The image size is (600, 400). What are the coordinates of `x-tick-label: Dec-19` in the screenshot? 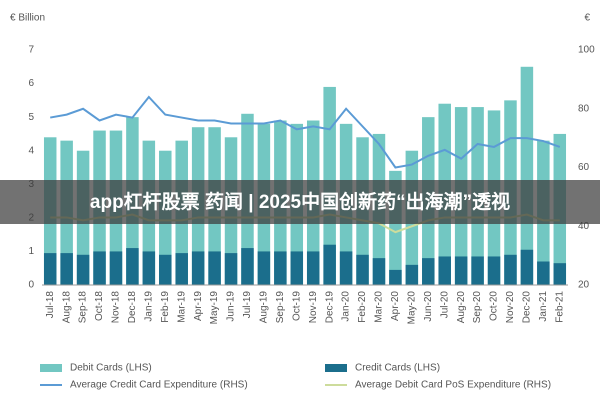 It's located at (329, 307).